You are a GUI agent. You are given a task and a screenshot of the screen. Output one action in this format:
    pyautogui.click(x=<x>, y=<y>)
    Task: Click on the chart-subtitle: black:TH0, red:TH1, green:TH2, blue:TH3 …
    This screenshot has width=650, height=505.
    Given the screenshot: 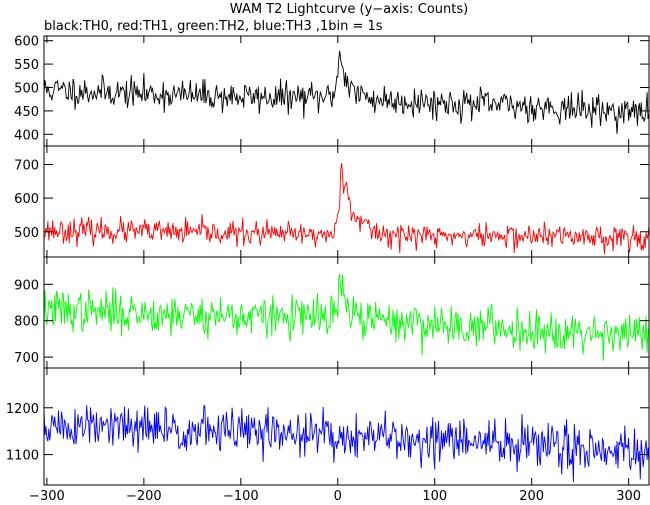 What is the action you would take?
    pyautogui.click(x=213, y=26)
    